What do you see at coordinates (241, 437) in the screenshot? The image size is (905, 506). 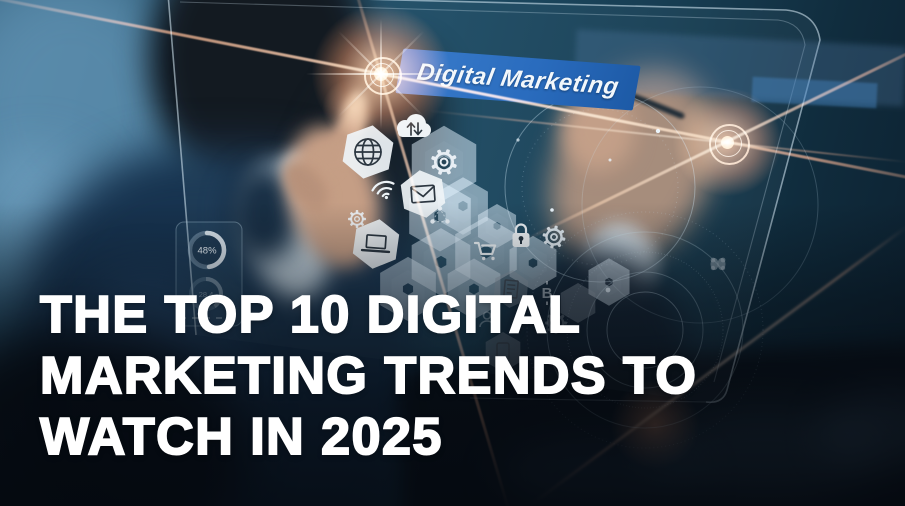 I see `headline-line-3: WATCH IN 2025` at bounding box center [241, 437].